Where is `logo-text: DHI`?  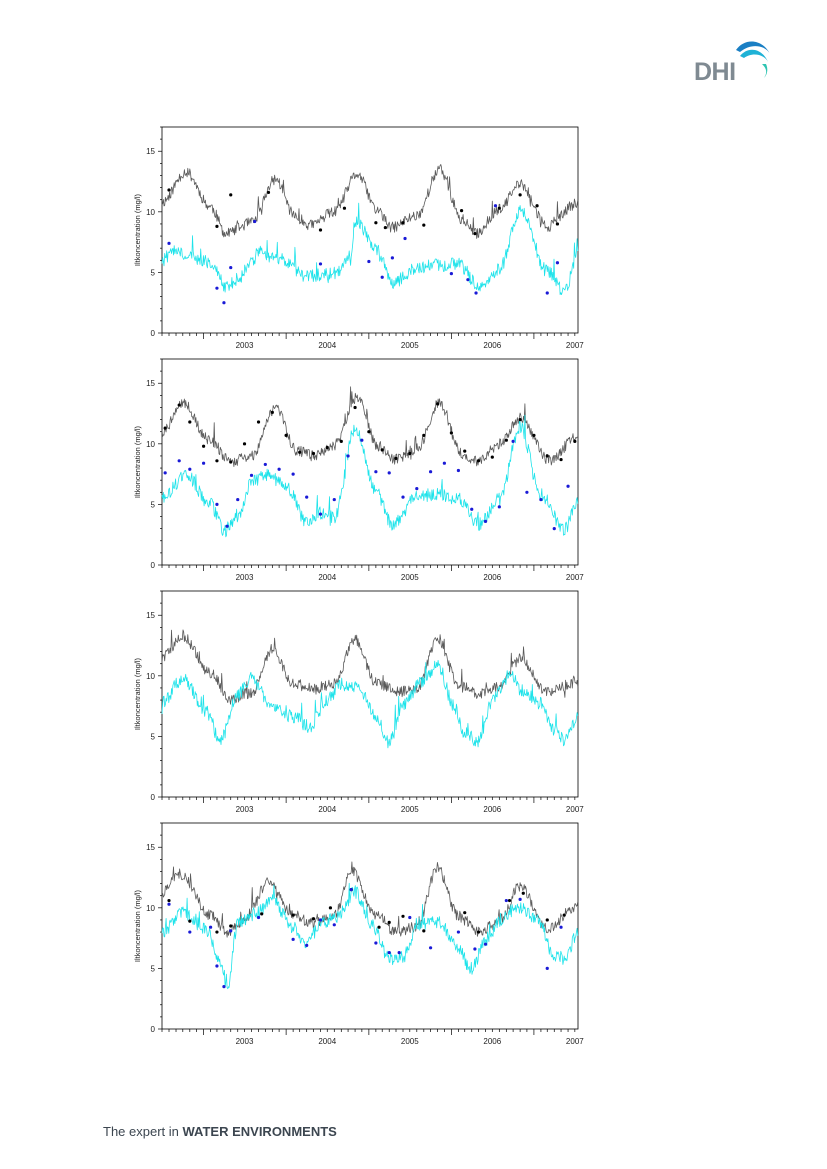
logo-text: DHI is located at coordinates (715, 72).